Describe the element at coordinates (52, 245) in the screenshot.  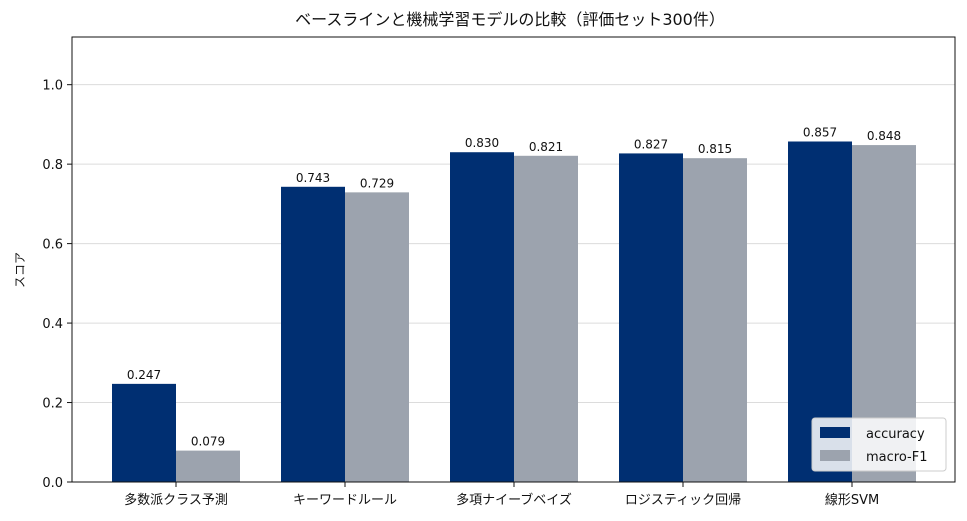
I see `y-tick-label: 0.6` at that location.